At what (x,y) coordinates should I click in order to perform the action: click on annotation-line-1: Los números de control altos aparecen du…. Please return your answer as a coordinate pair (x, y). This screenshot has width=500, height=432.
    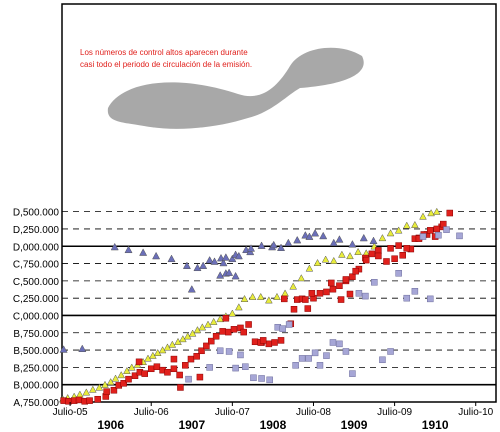
    Looking at the image, I should click on (164, 52).